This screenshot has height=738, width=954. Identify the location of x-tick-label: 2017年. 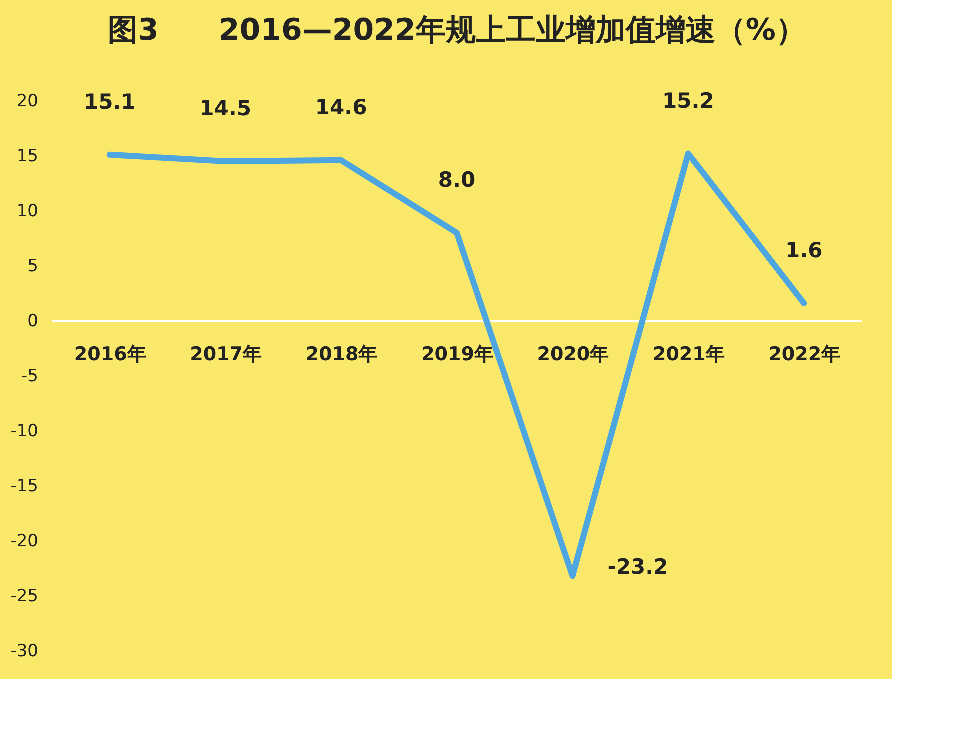
(226, 355).